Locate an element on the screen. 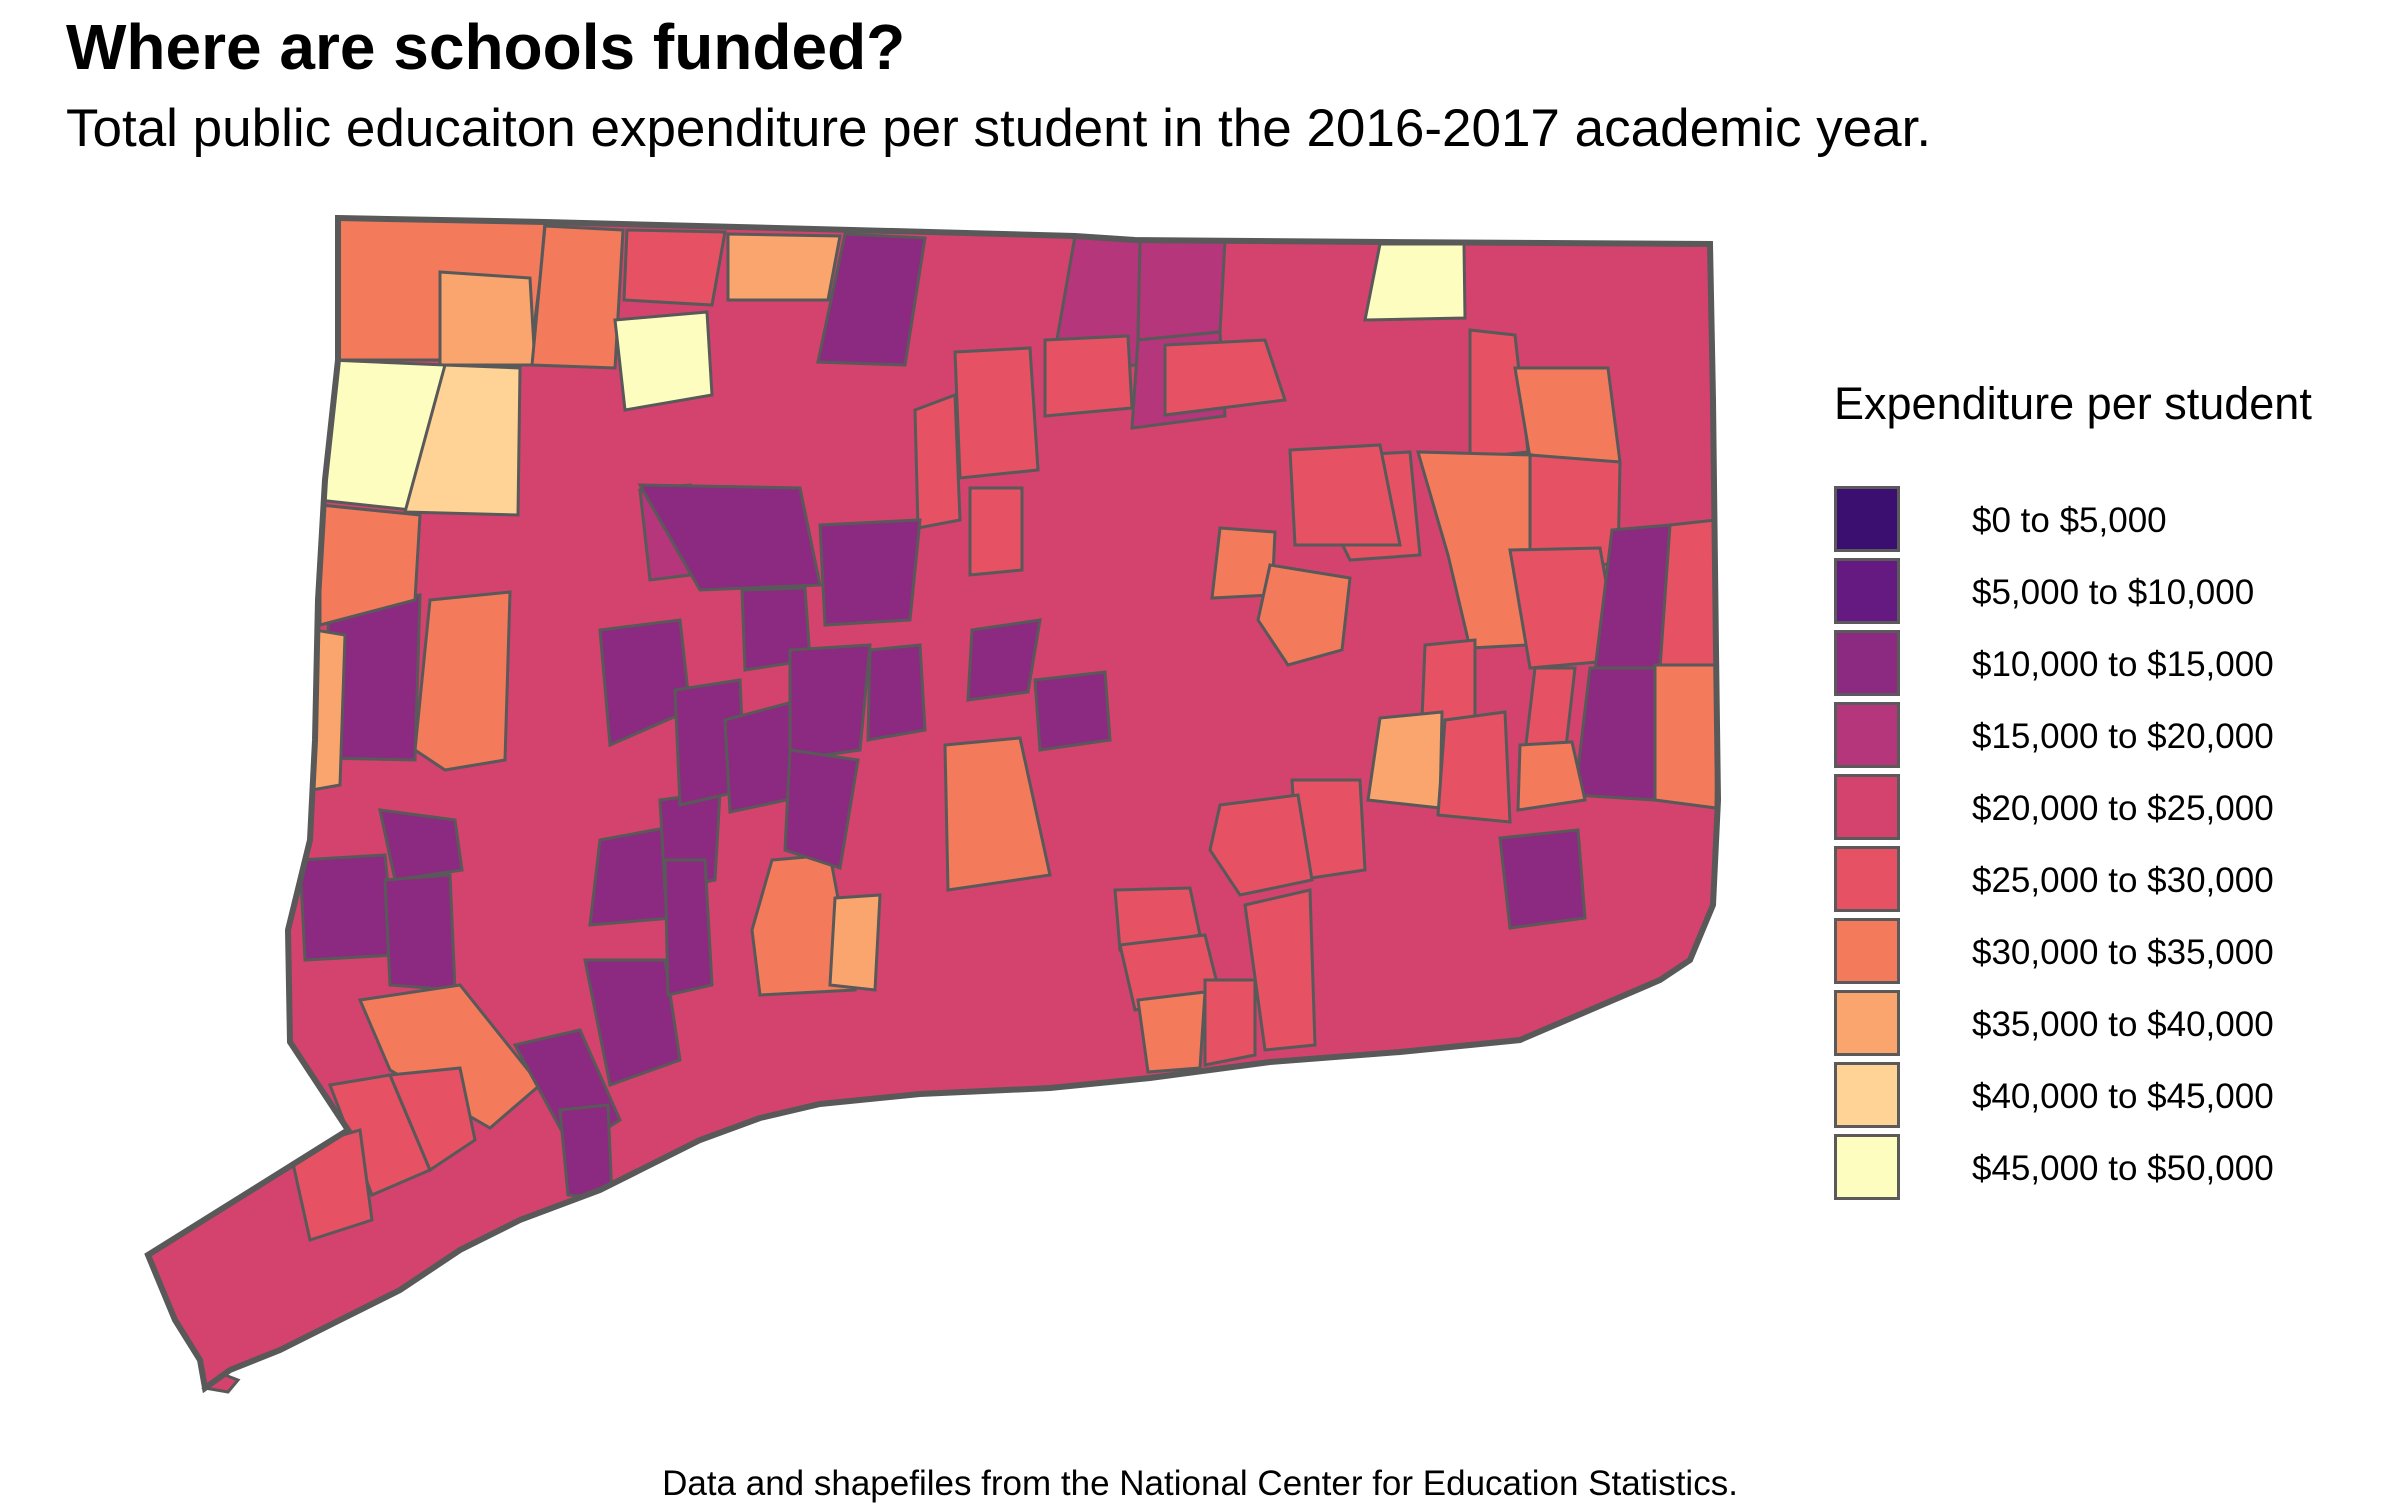  legend-item: $10,000 to $15,000 is located at coordinates (2114, 666).